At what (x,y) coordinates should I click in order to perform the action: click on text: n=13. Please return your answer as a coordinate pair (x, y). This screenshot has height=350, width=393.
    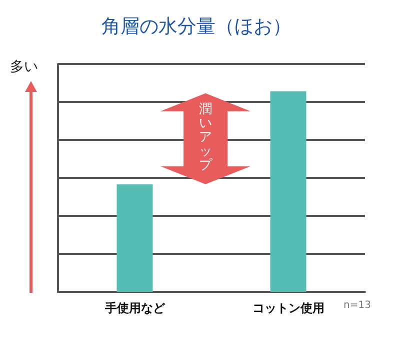
    Looking at the image, I should click on (357, 305).